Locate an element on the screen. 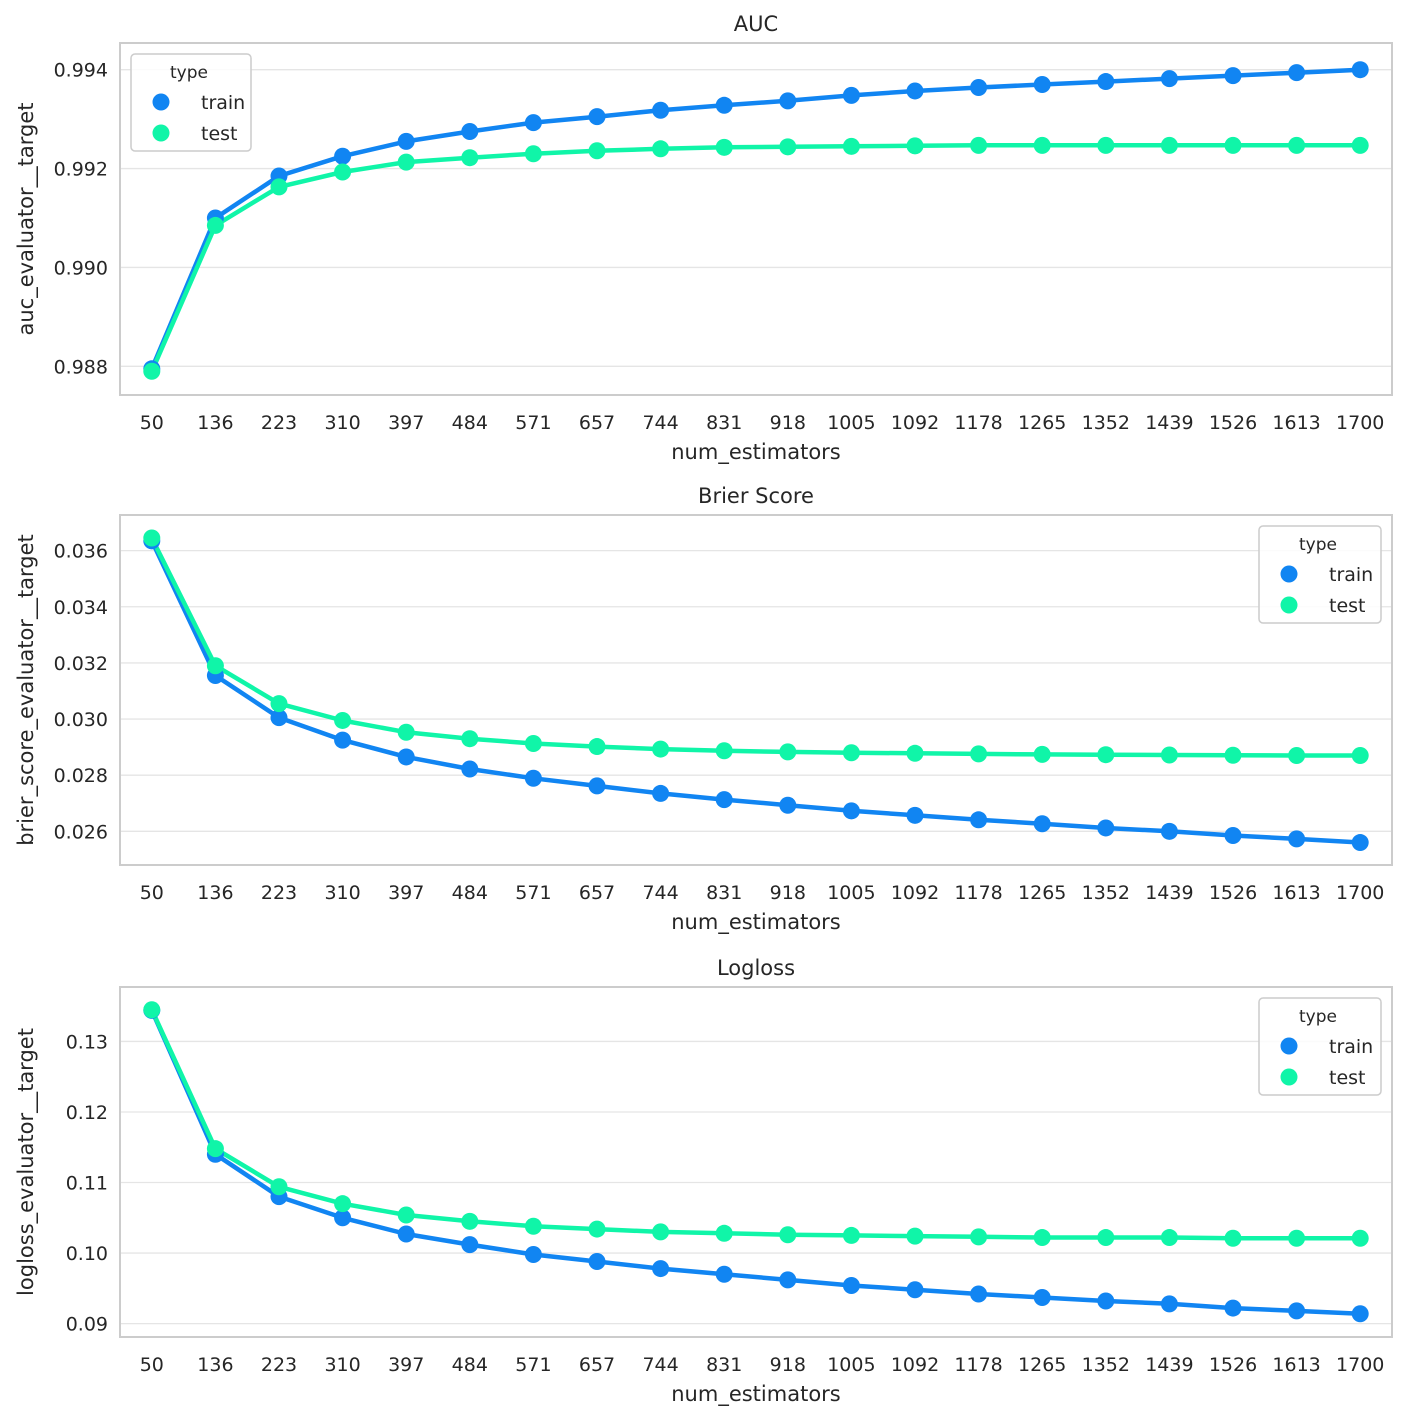  x-axis-title: num_estimators is located at coordinates (756, 452).